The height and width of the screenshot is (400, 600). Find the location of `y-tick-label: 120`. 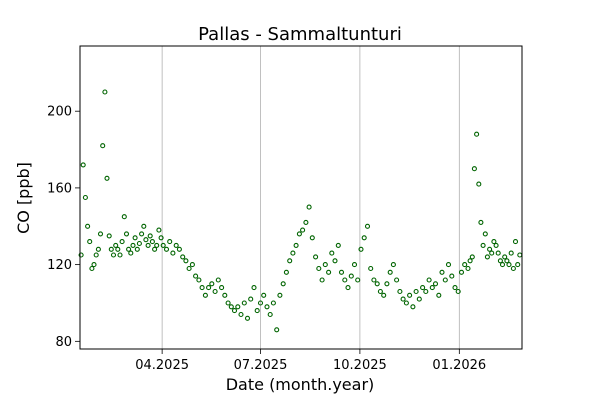

y-tick-label: 120 is located at coordinates (59, 265).